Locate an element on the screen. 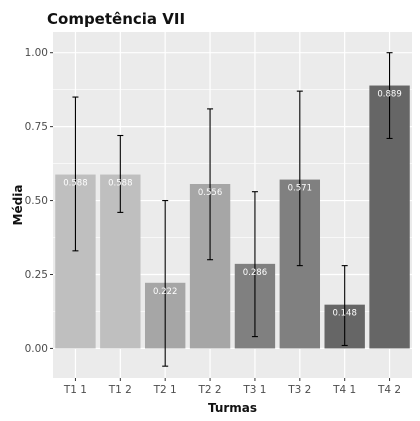 This screenshot has height=421, width=420. x-axis-title: Turmas is located at coordinates (232, 408).